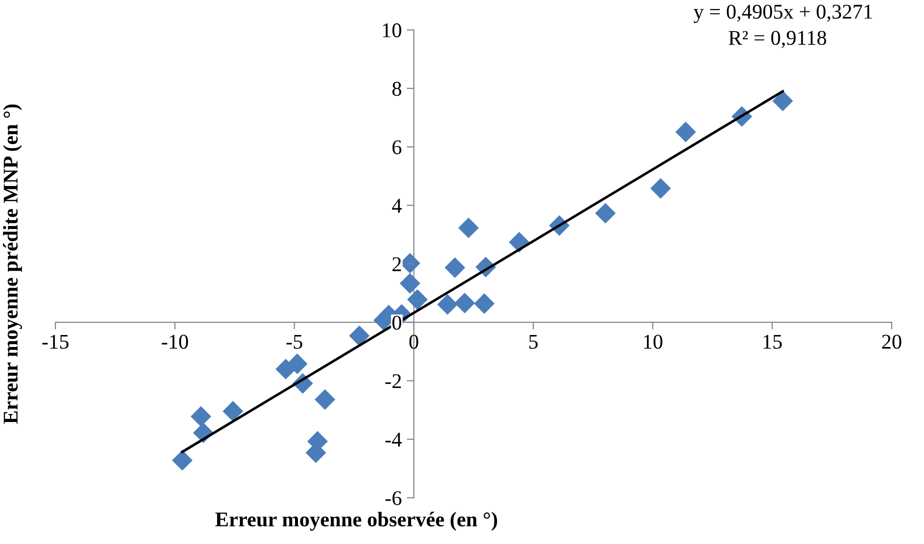 The width and height of the screenshot is (924, 544). What do you see at coordinates (393, 439) in the screenshot?
I see `y-tick-label: -4` at bounding box center [393, 439].